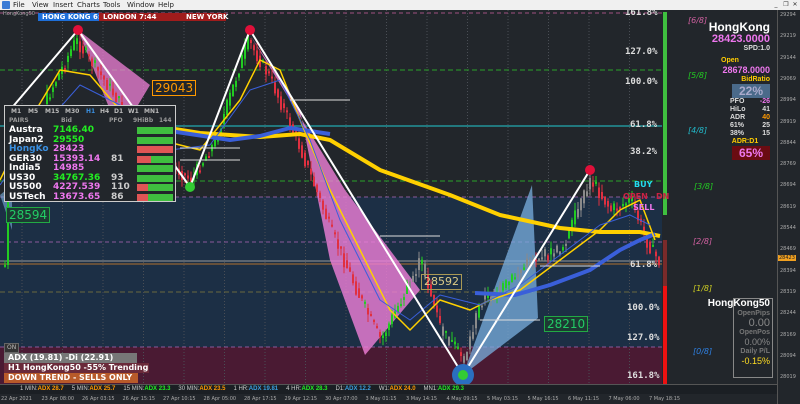  What do you see at coordinates (189, 389) in the screenshot?
I see `adx-tf: 30 MIN:` at bounding box center [189, 389].